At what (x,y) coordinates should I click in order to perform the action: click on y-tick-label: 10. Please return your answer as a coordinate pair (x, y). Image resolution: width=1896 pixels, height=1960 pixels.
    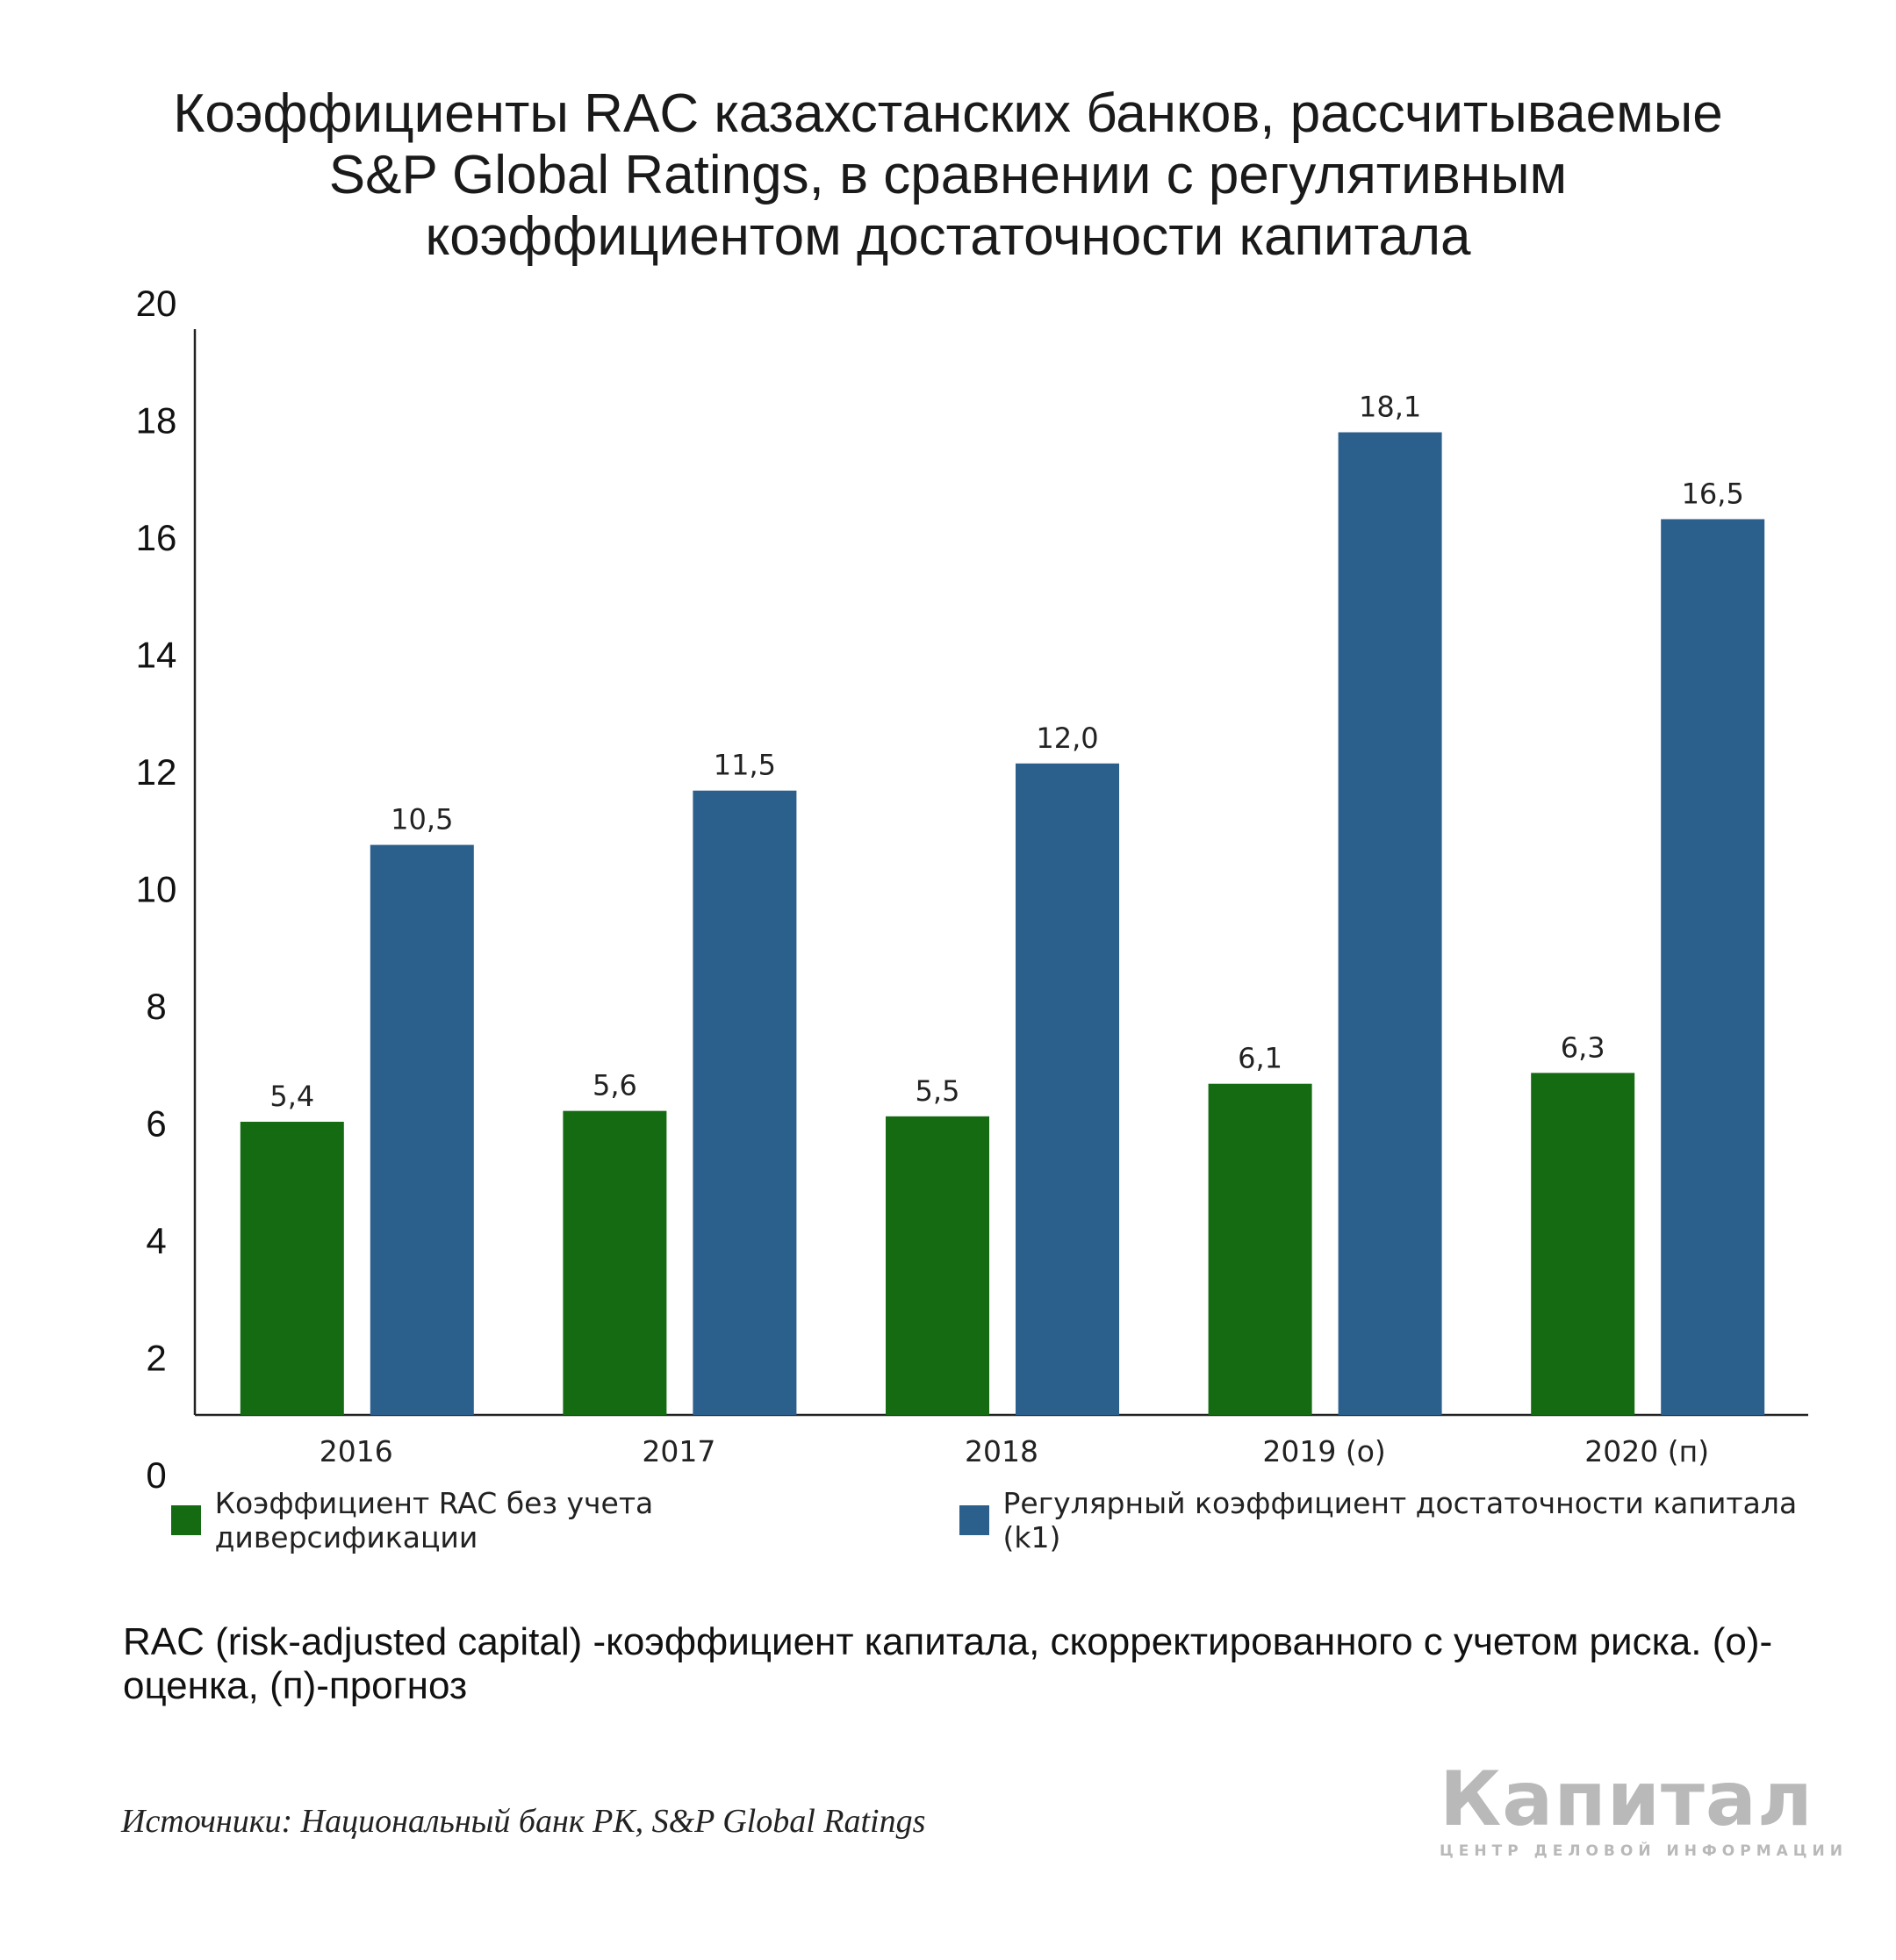
    Looking at the image, I should click on (156, 889).